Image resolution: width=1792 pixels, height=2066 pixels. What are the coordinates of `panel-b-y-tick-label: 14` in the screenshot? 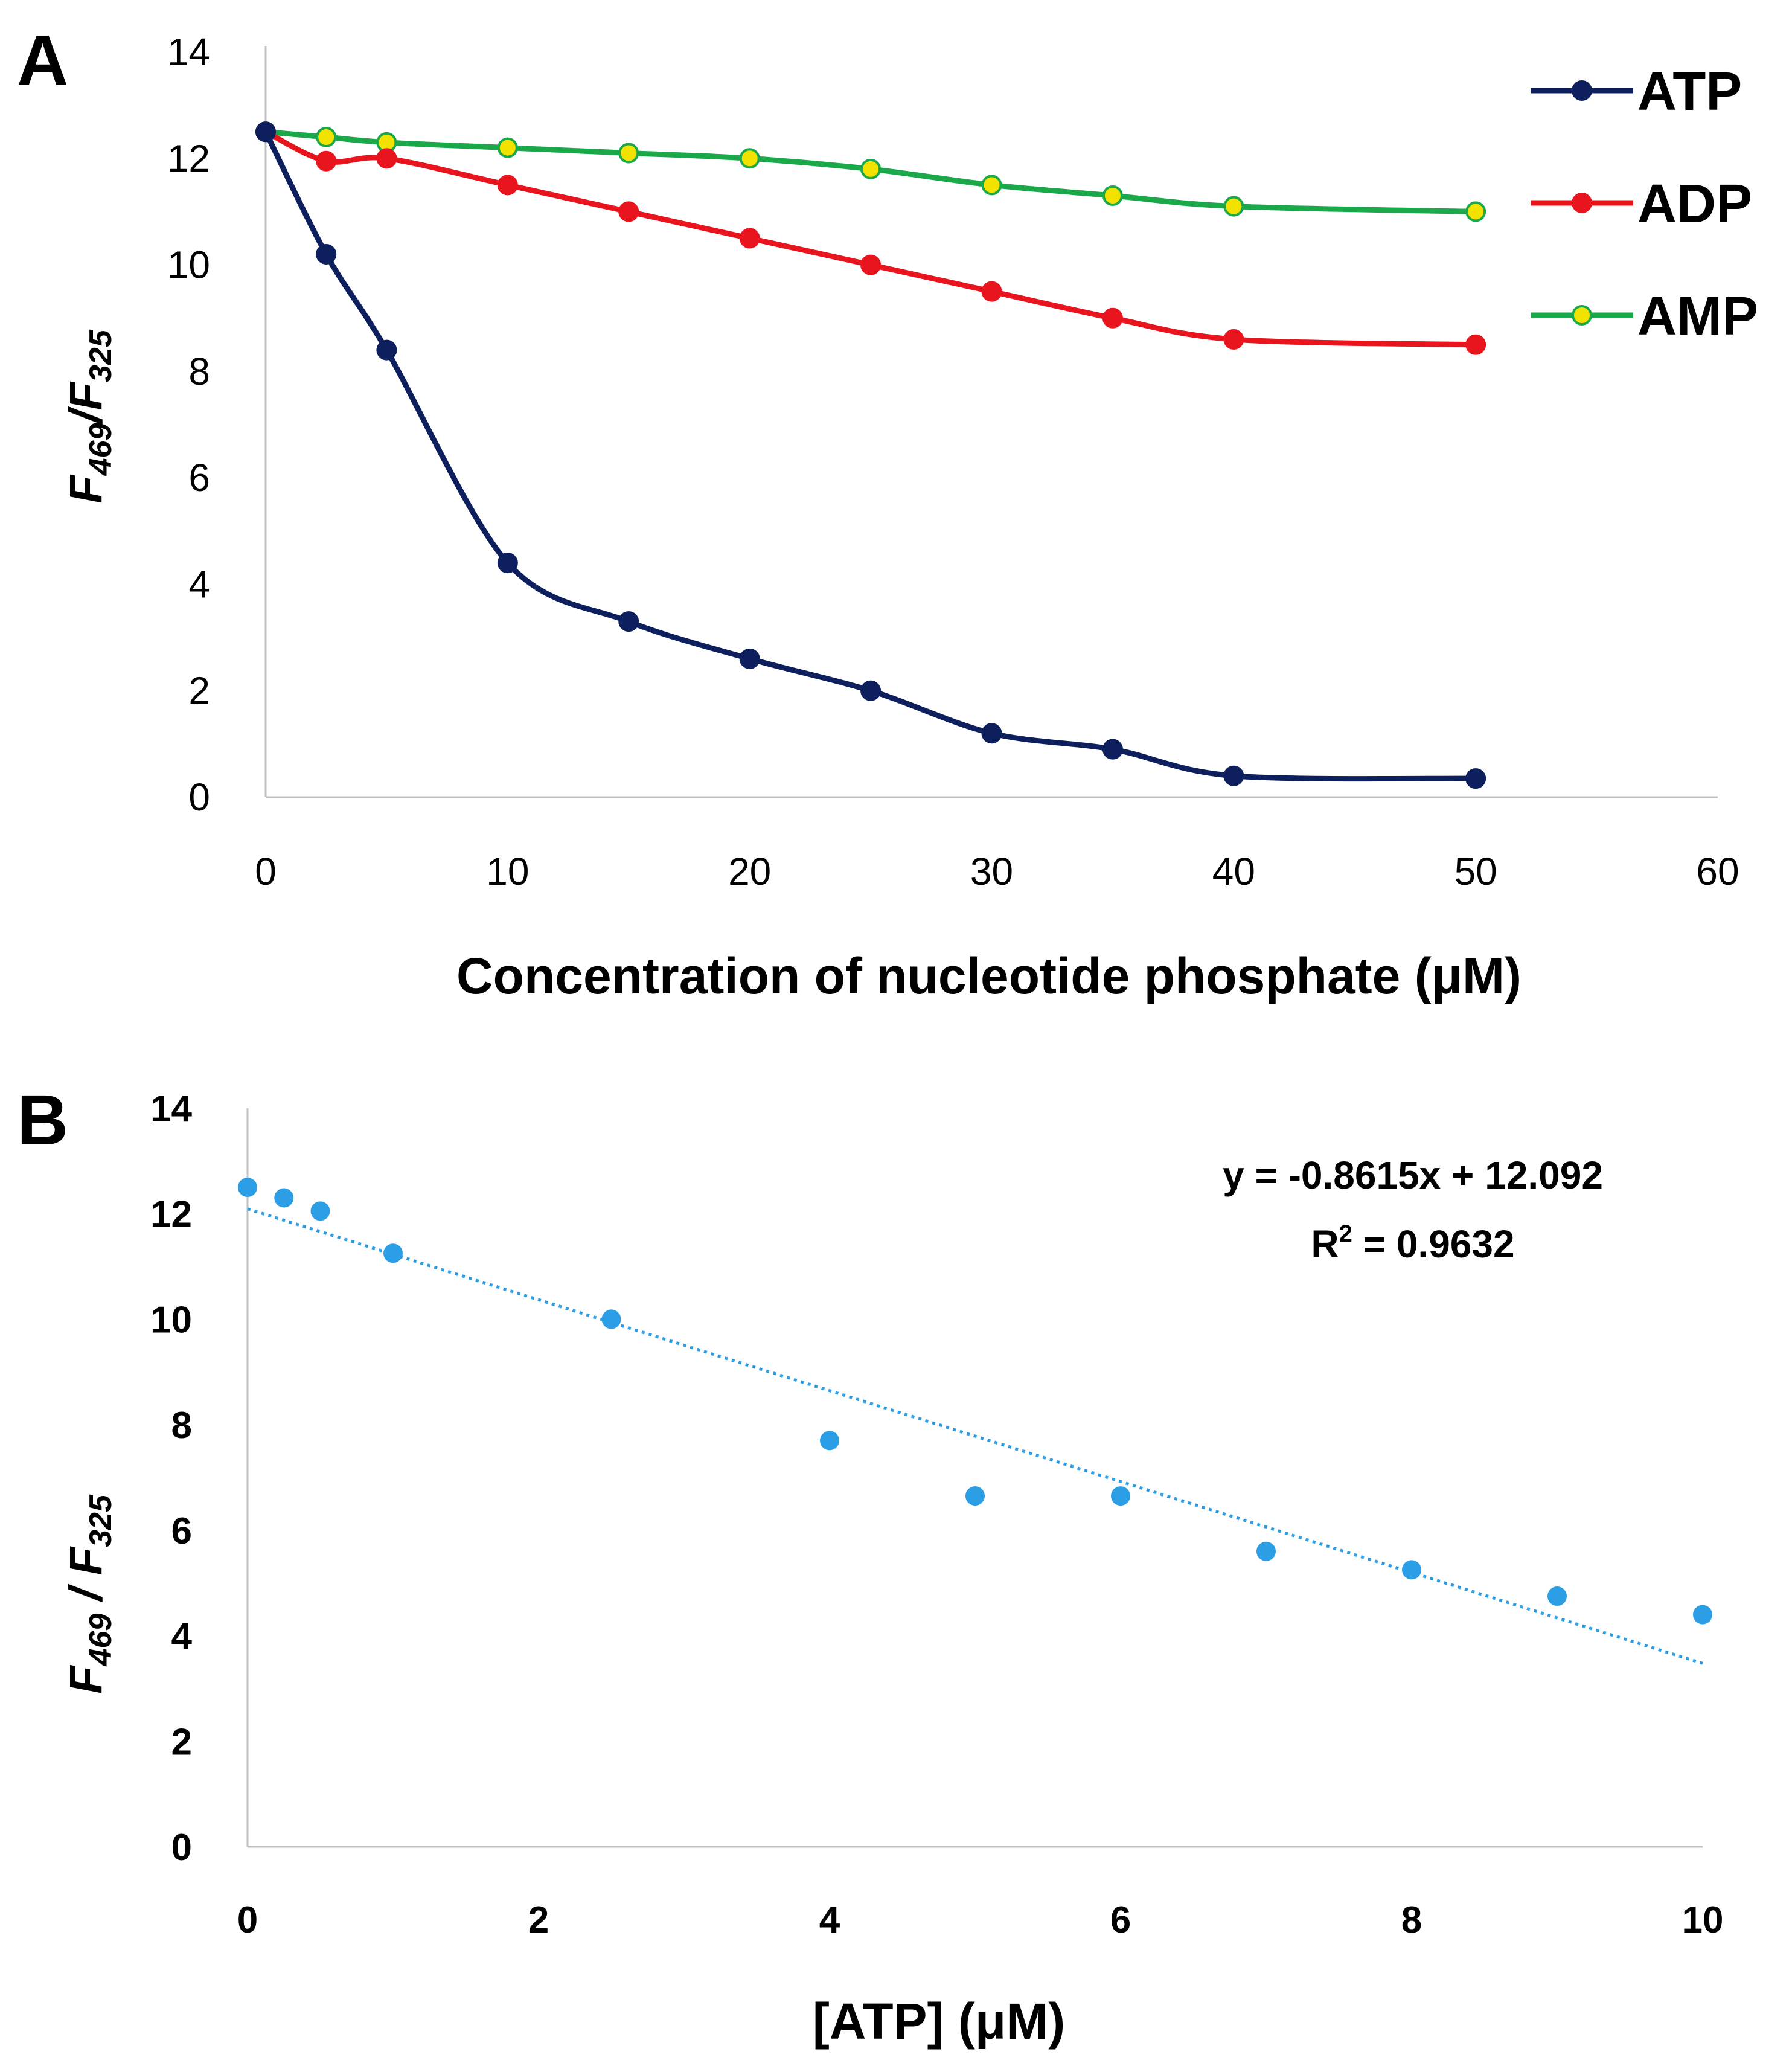 It's located at (171, 1109).